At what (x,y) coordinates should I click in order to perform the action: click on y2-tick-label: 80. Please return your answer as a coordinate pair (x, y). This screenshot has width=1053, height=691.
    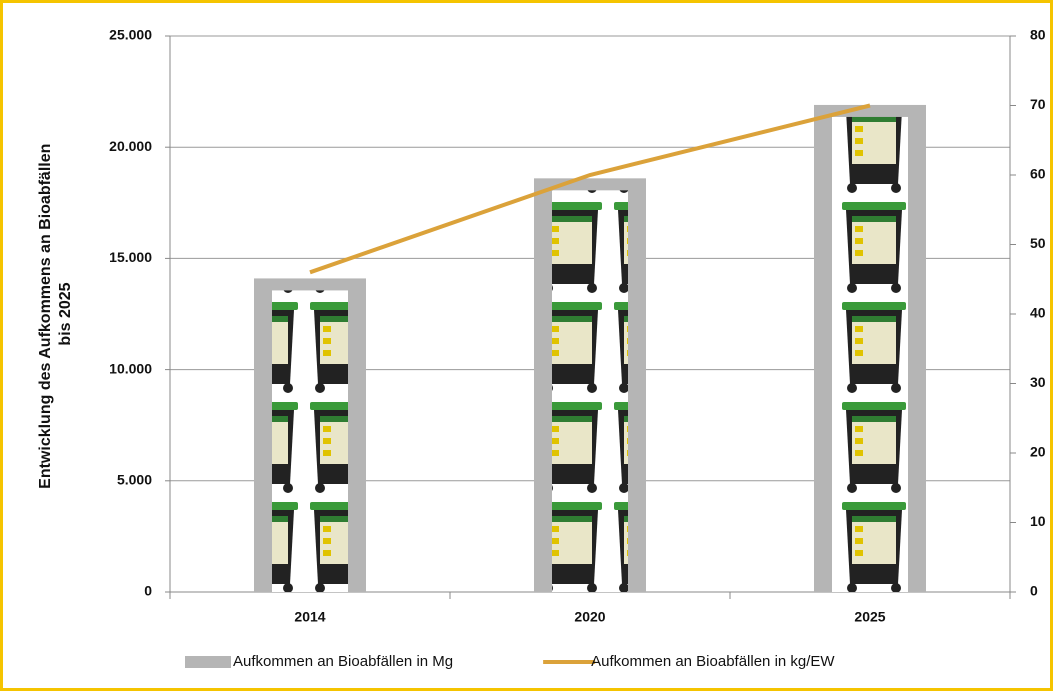
    Looking at the image, I should click on (1038, 35).